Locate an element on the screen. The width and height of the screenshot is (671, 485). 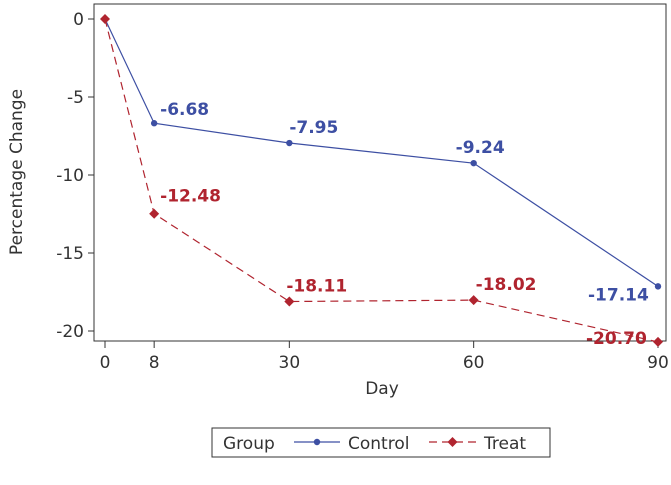
legend: Group Control Treat is located at coordinates (381, 442).